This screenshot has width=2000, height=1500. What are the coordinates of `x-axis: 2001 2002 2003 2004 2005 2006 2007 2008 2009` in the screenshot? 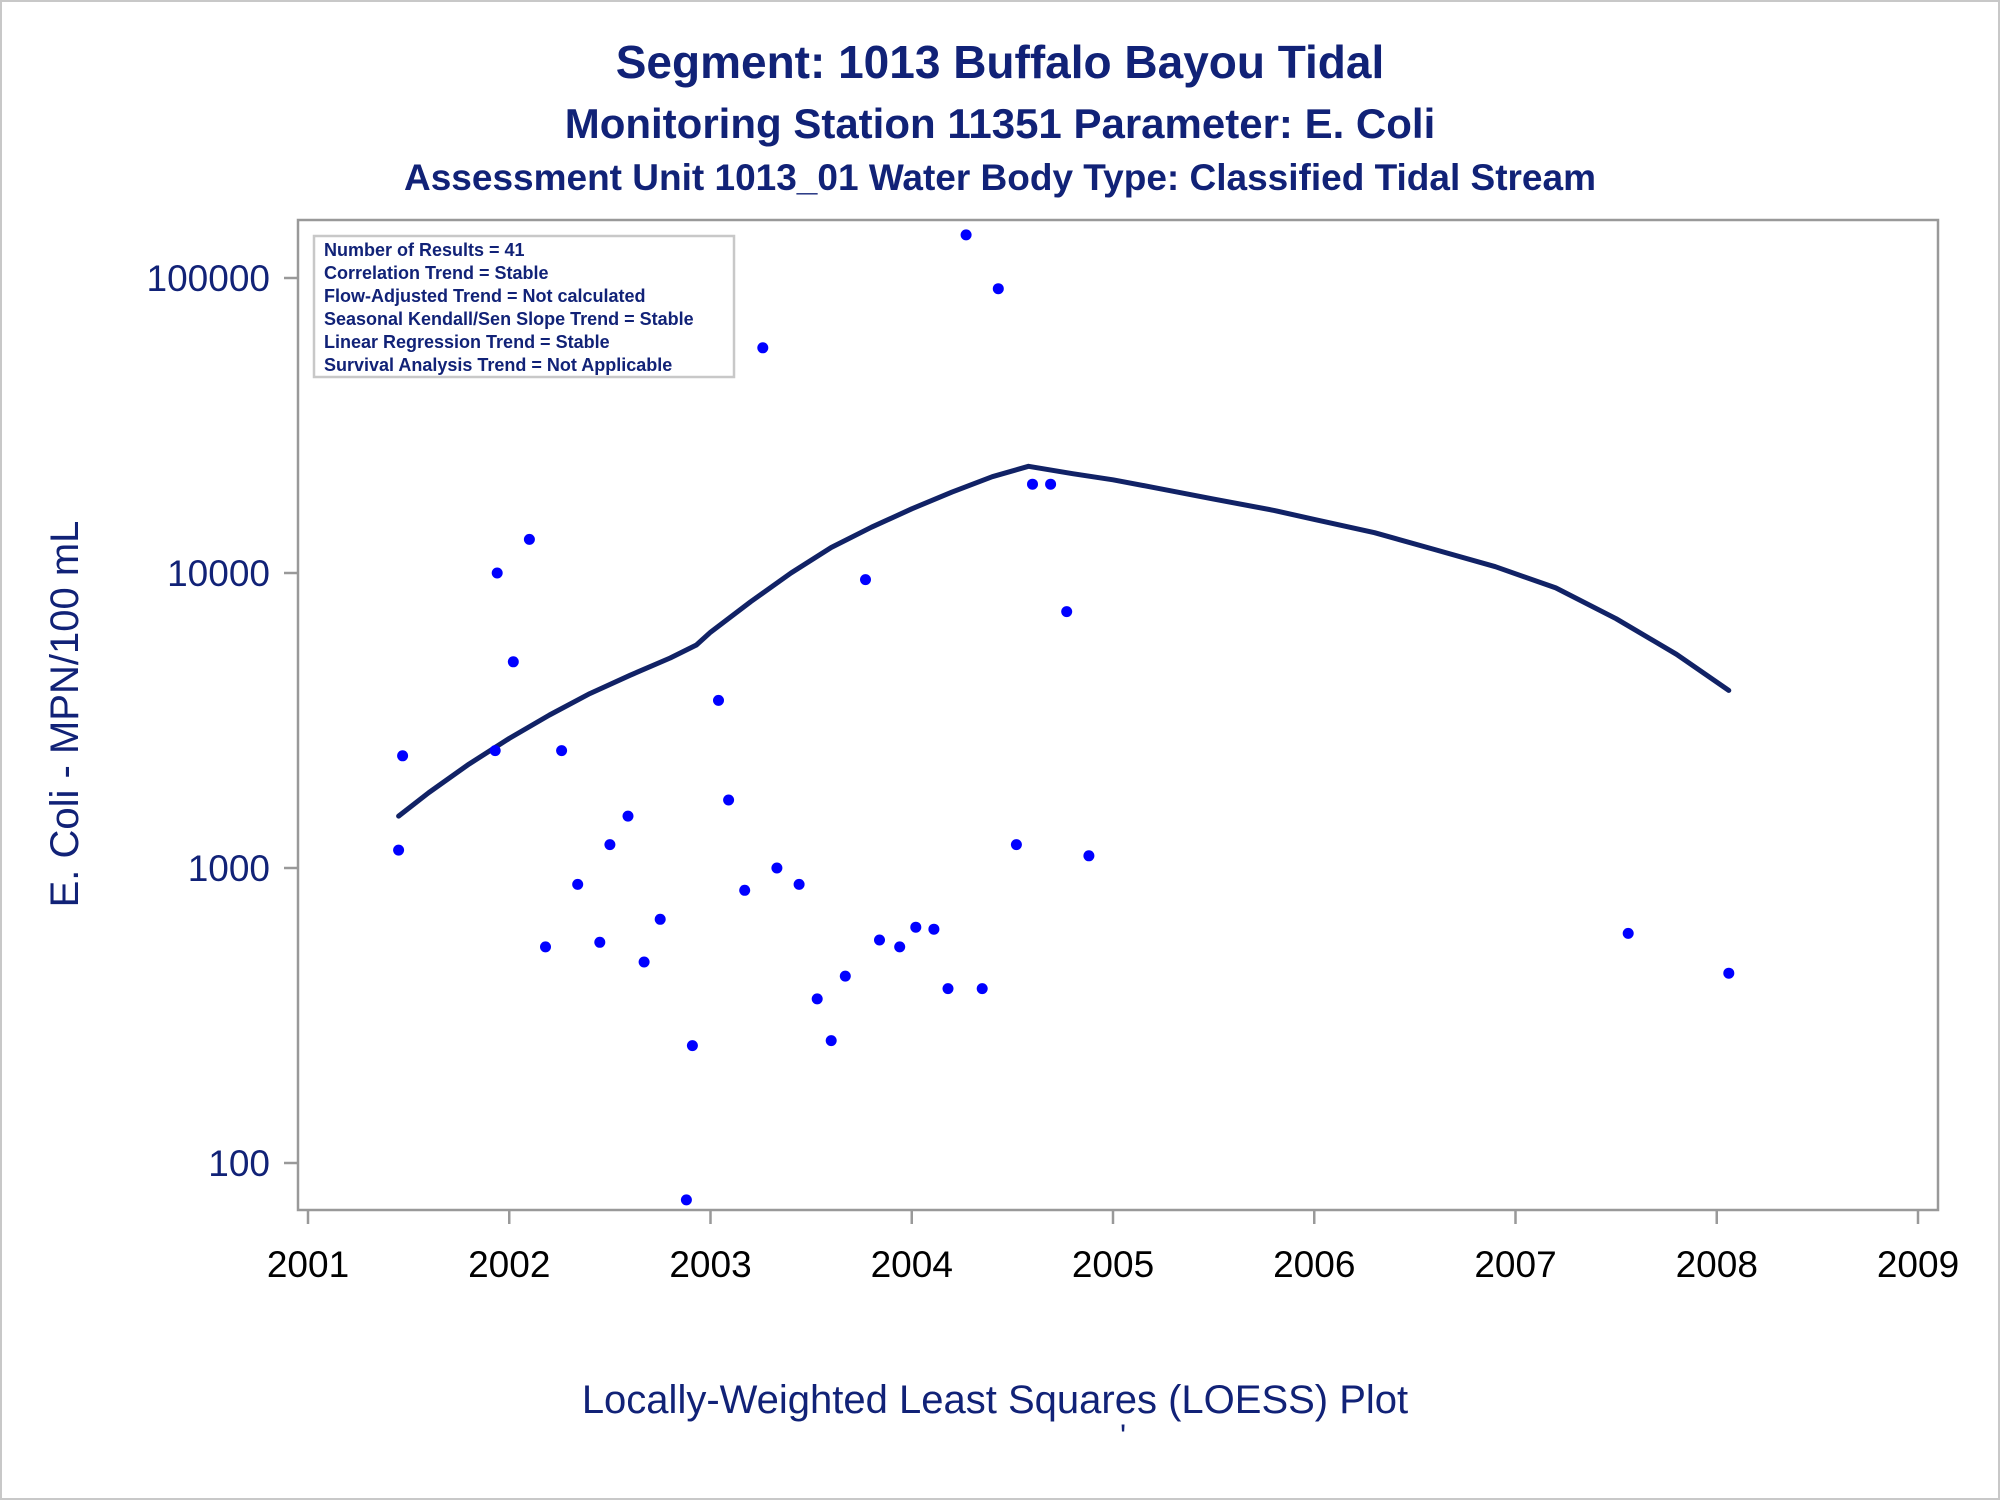 It's located at (1113, 1247).